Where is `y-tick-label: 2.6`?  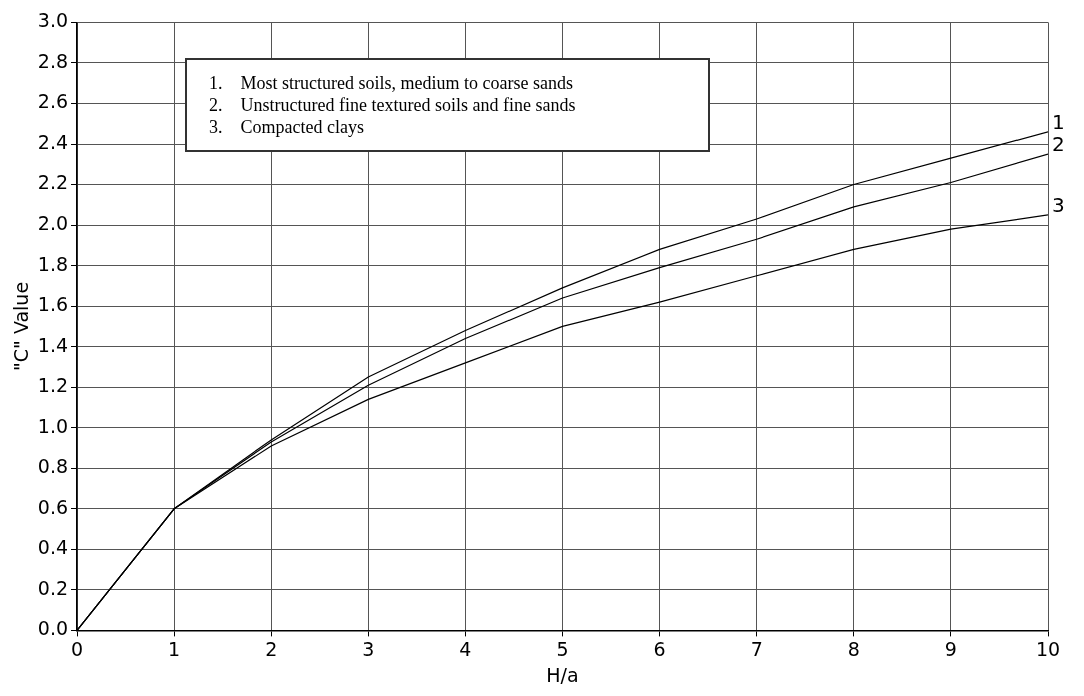
y-tick-label: 2.6 is located at coordinates (53, 101).